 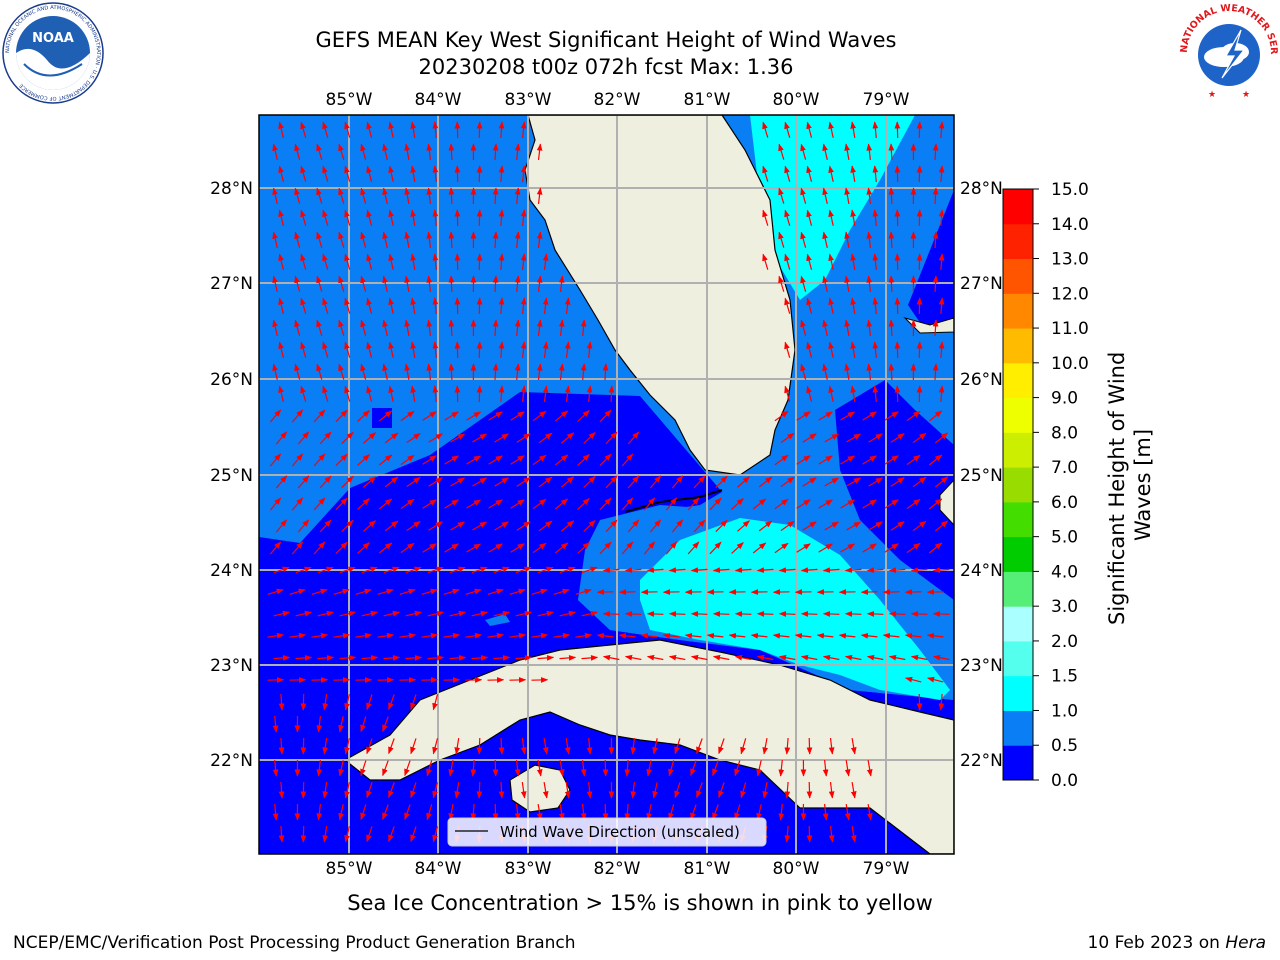 I want to click on lon-label-top: 80°W, so click(x=796, y=100).